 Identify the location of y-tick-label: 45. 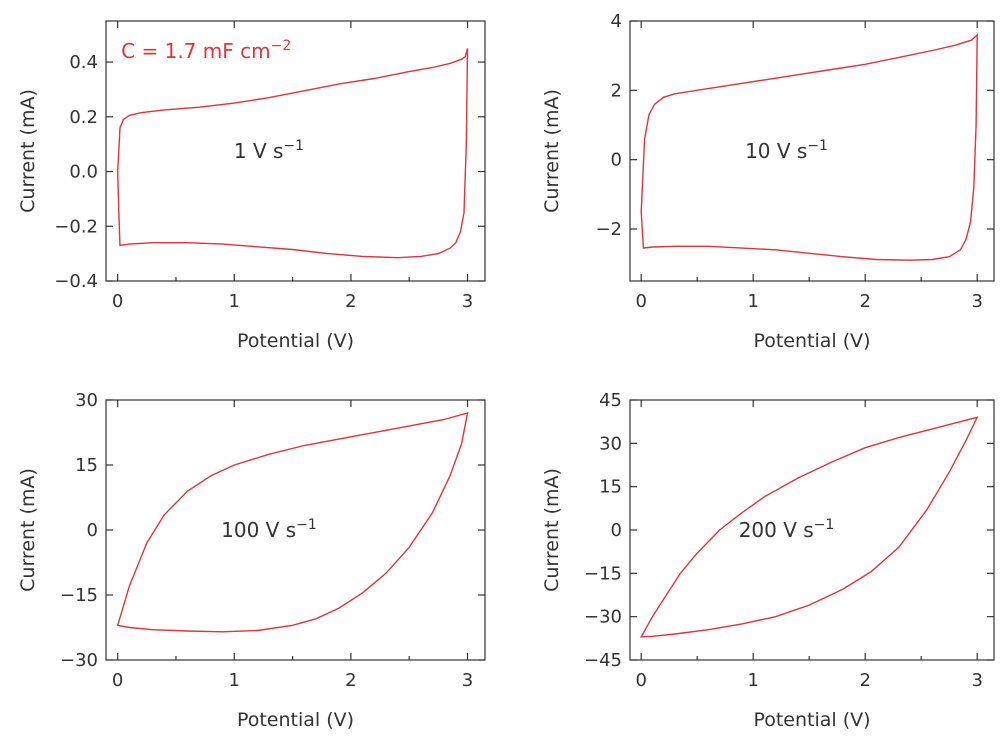
(610, 400).